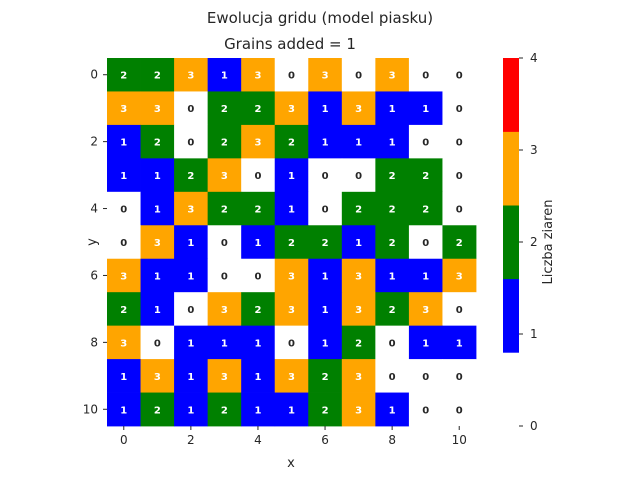 This screenshot has height=480, width=640. What do you see at coordinates (534, 426) in the screenshot?
I see `colorbar-tick-label: 0` at bounding box center [534, 426].